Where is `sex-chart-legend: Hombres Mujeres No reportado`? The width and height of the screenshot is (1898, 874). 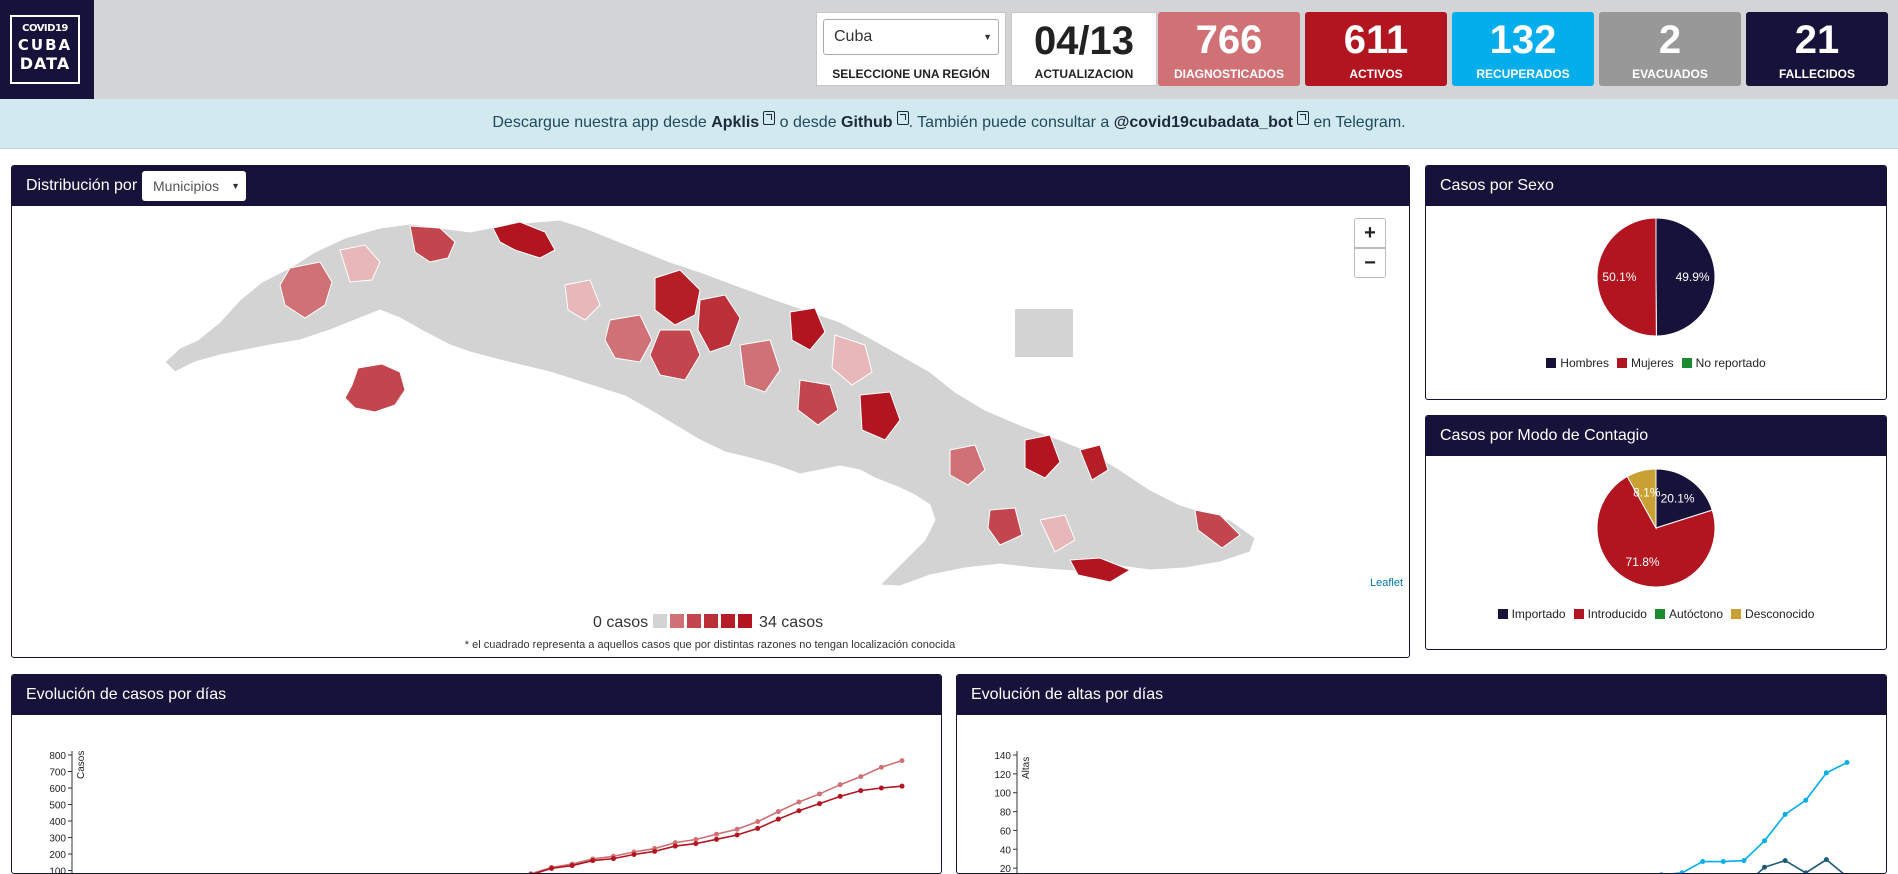
sex-chart-legend: Hombres Mujeres No reportado is located at coordinates (1656, 363).